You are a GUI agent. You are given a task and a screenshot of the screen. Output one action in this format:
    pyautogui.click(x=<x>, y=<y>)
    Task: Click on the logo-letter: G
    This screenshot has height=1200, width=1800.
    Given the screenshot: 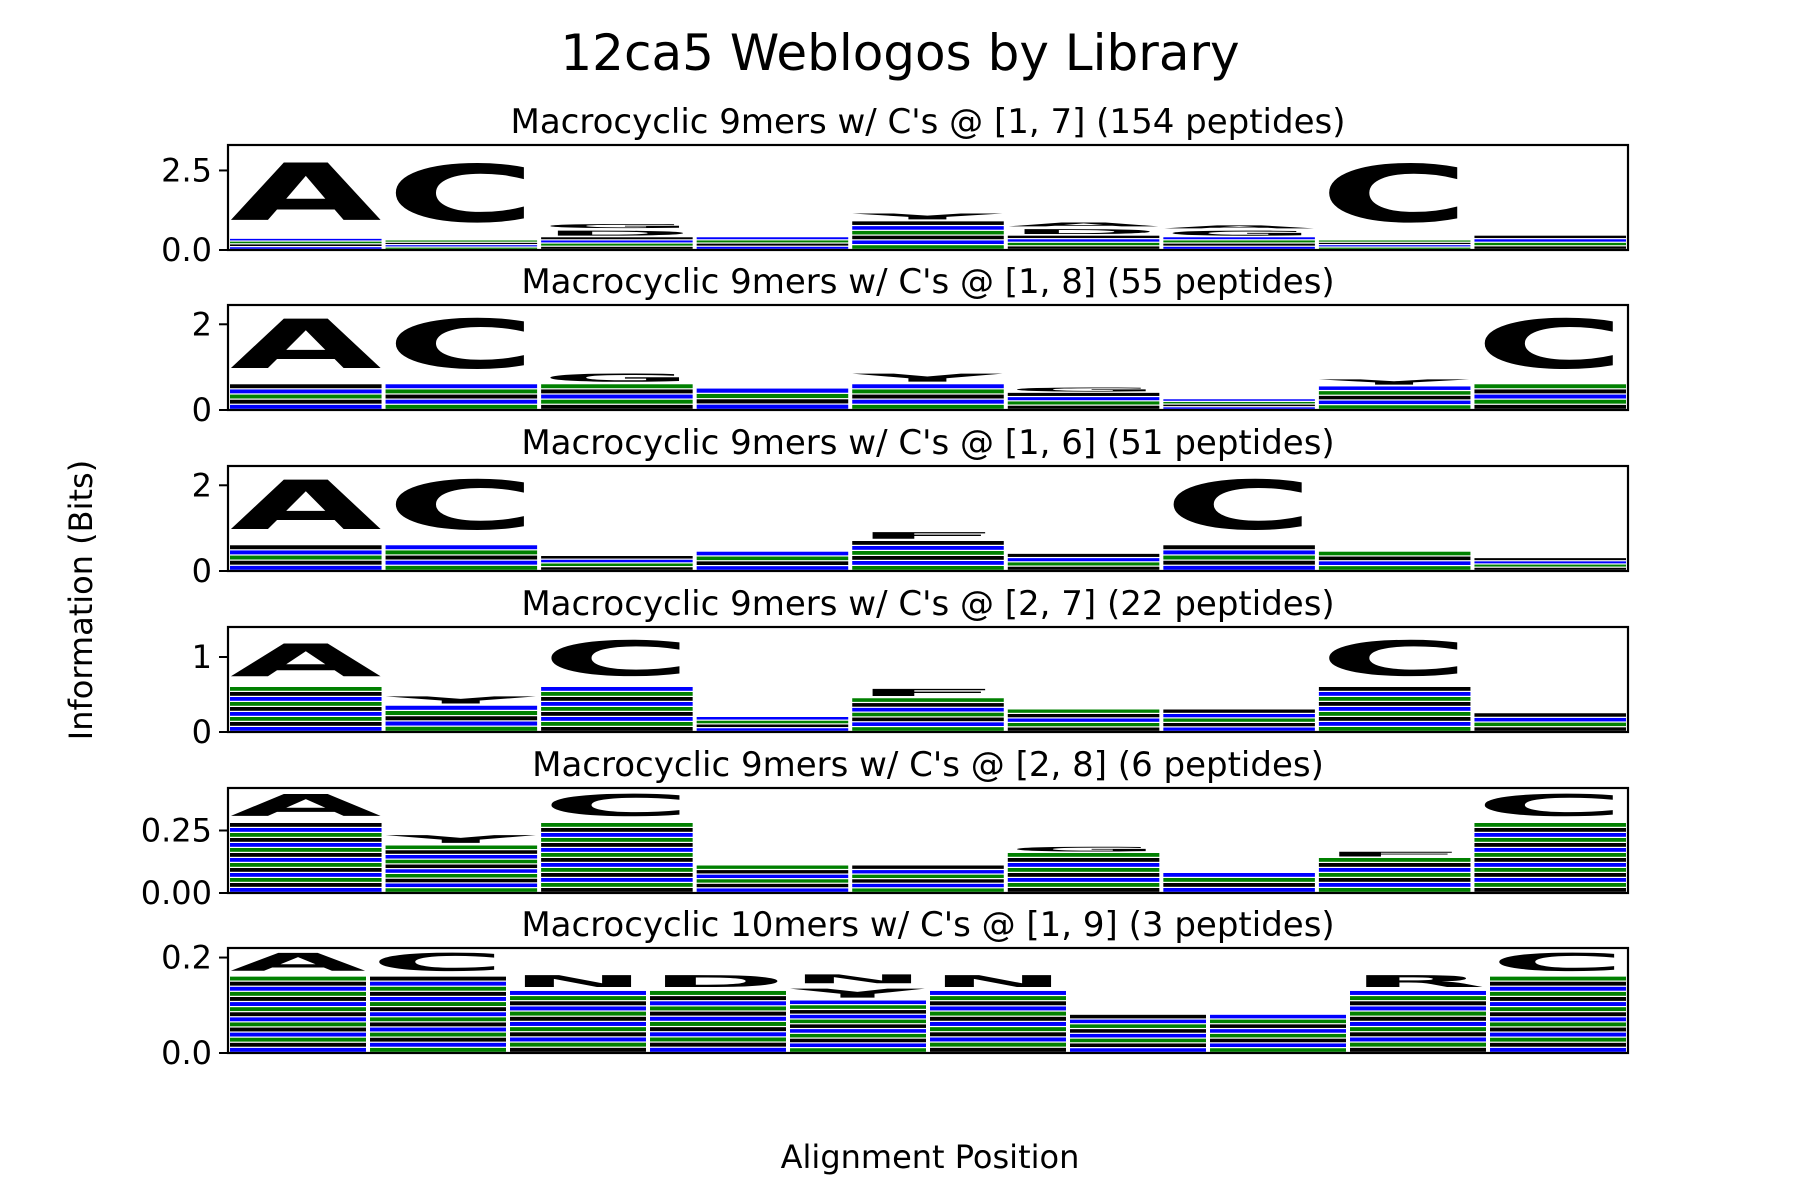 What is the action you would take?
    pyautogui.click(x=1084, y=849)
    